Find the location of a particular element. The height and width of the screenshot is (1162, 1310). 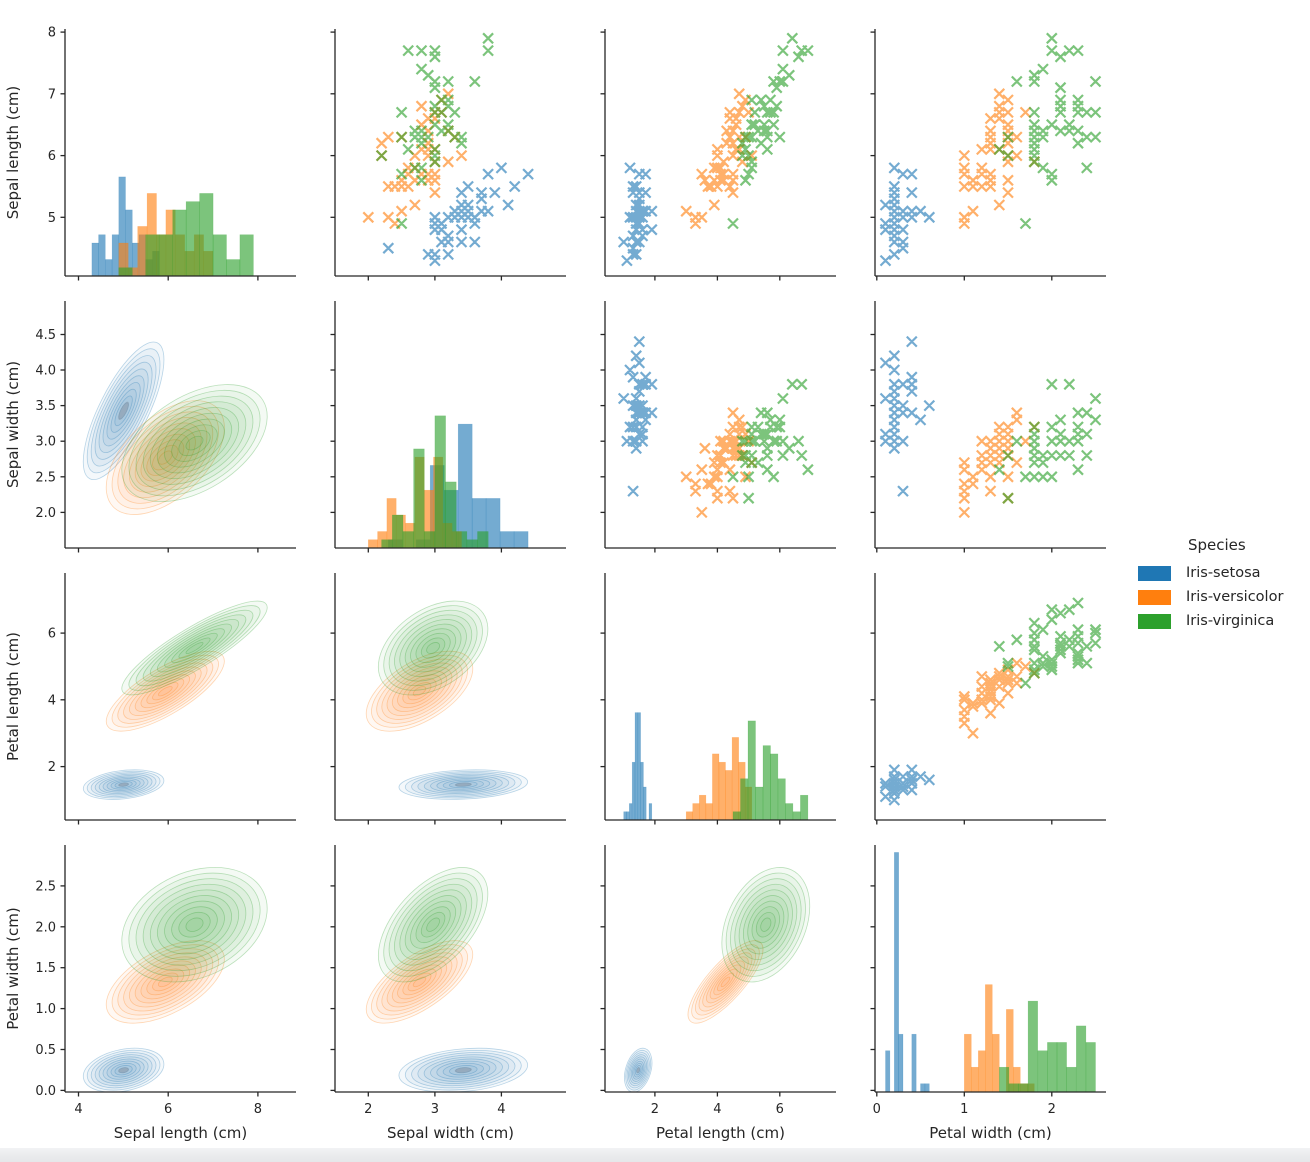

axes-r0c1 is located at coordinates (448, 155).